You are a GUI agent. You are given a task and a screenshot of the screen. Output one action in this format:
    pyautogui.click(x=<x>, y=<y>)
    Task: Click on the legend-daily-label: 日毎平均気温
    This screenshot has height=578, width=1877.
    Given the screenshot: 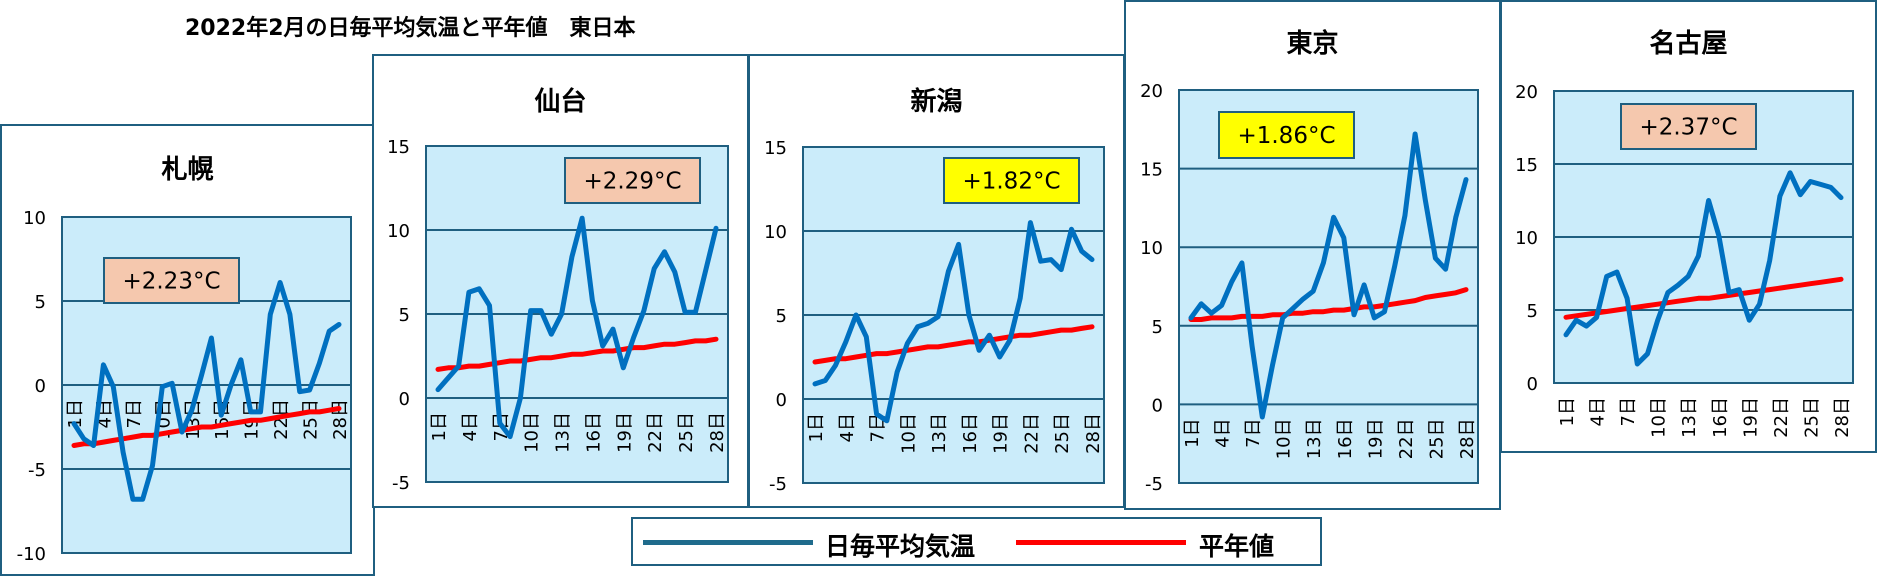 What is the action you would take?
    pyautogui.click(x=900, y=546)
    